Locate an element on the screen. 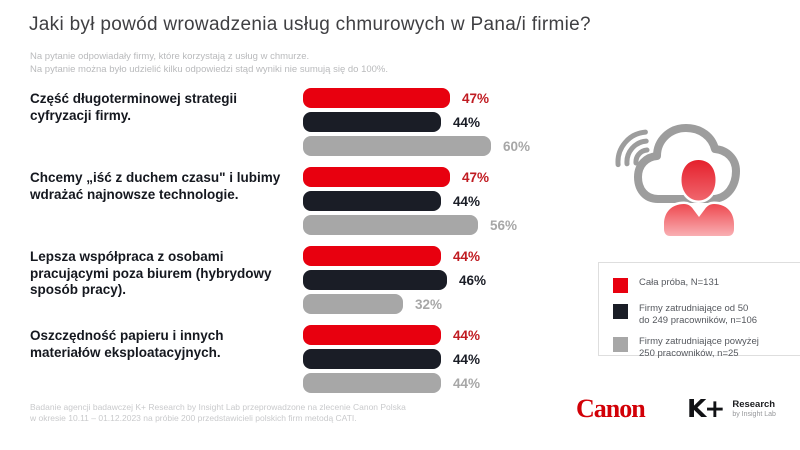 This screenshot has width=800, height=450. value-label: 60% is located at coordinates (517, 146).